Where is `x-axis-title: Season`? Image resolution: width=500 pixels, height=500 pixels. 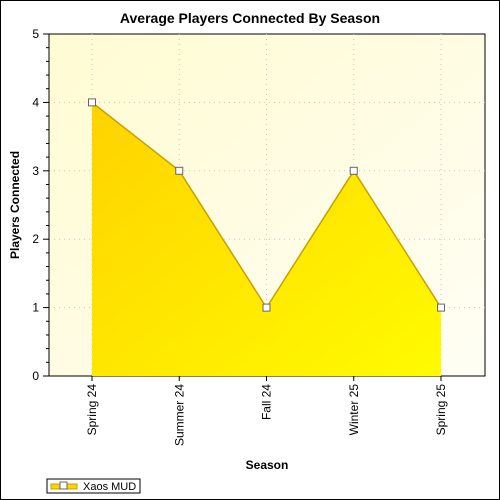 x-axis-title: Season is located at coordinates (267, 465).